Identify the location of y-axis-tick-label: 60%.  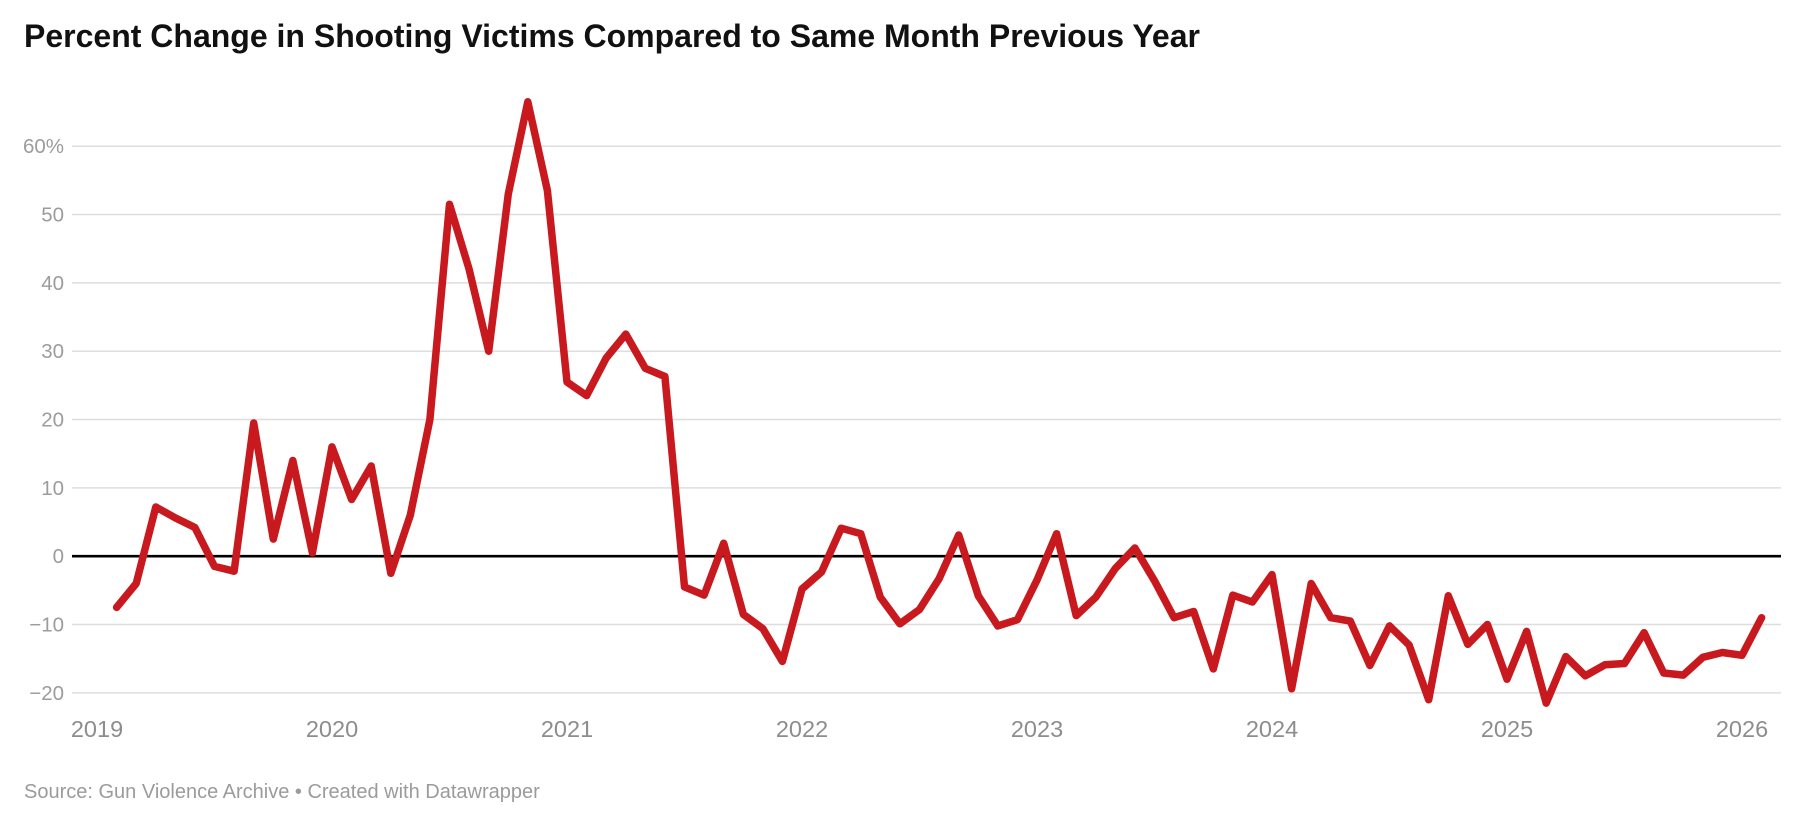
(43, 146).